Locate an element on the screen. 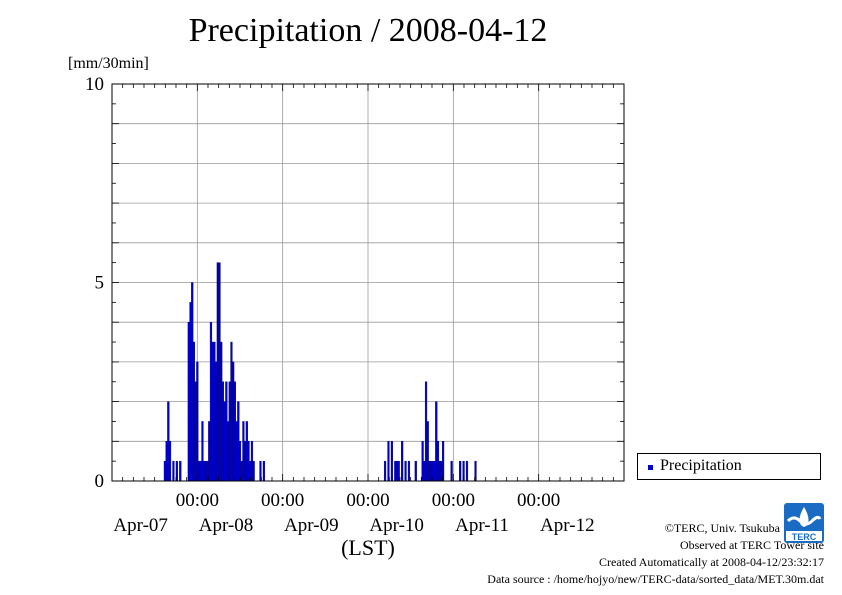  y-axis-unit: [mm/30min] is located at coordinates (108, 63).